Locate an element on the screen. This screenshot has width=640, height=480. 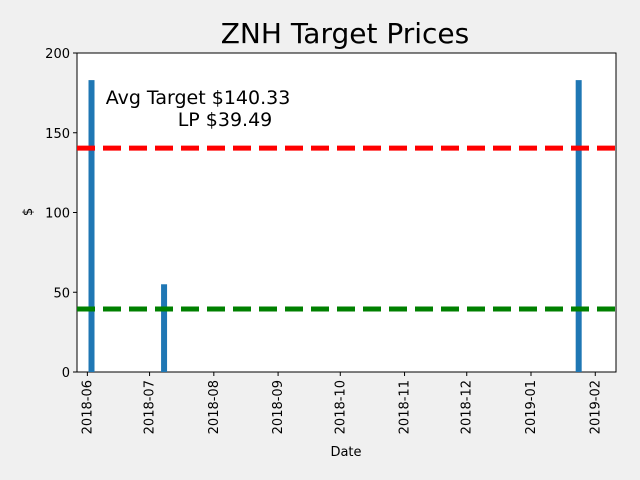
x-tick-label: 2019-02 is located at coordinates (595, 407).